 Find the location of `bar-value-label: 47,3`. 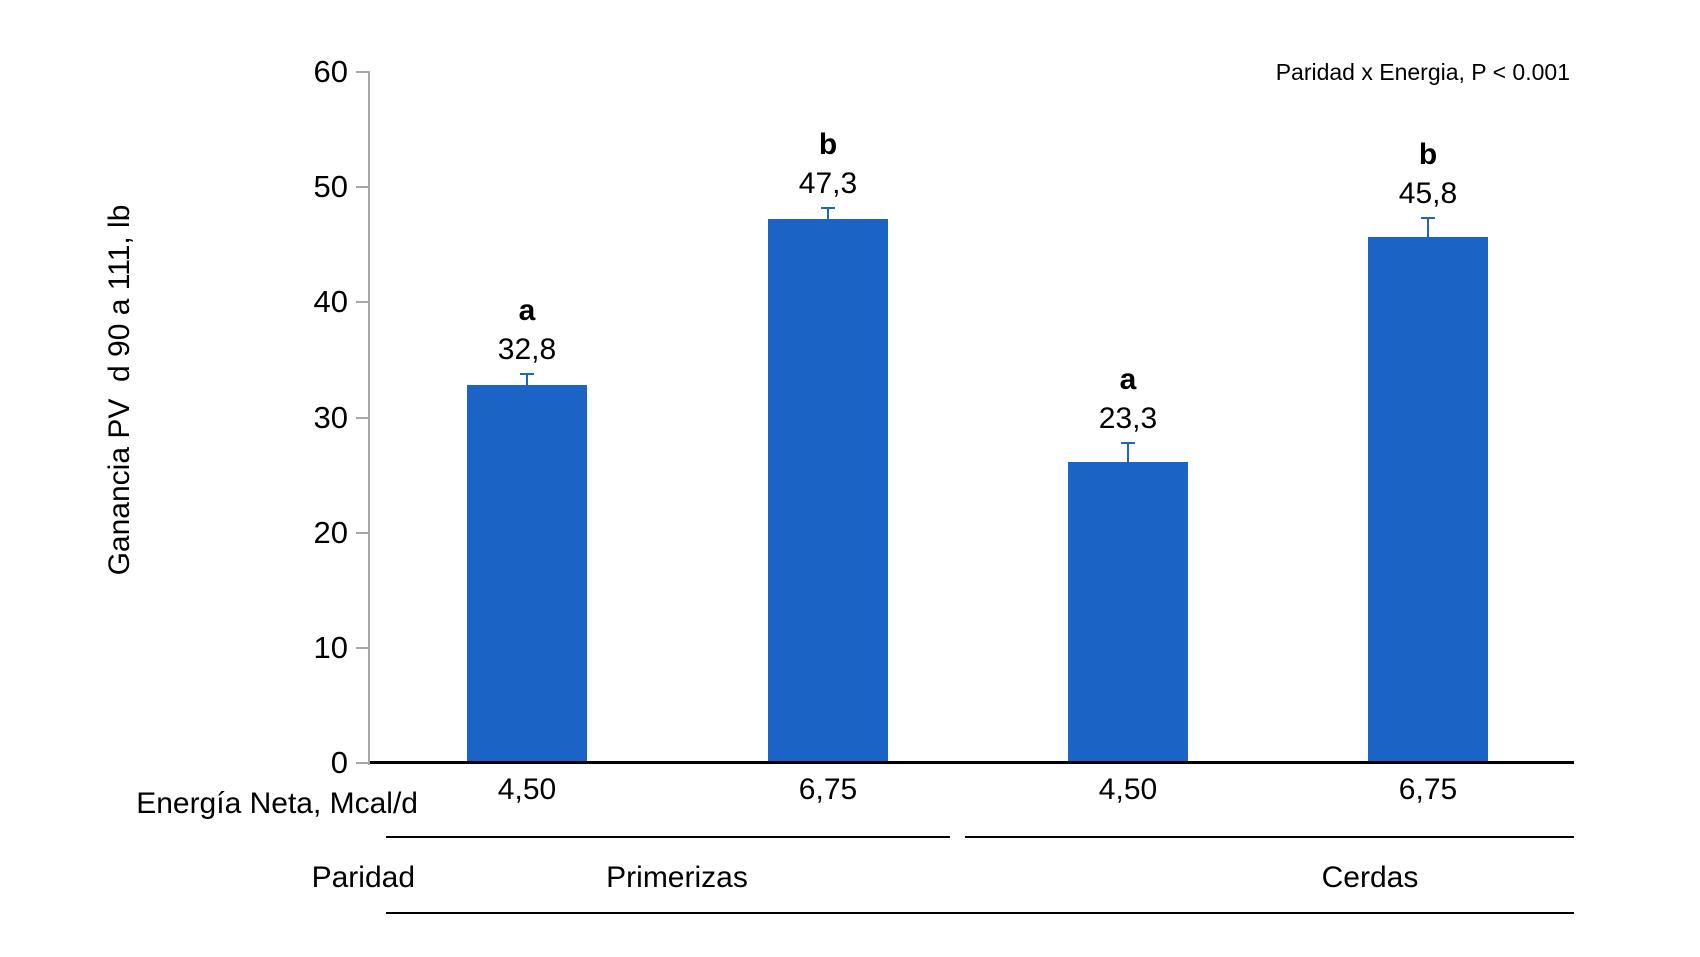

bar-value-label: 47,3 is located at coordinates (828, 183).